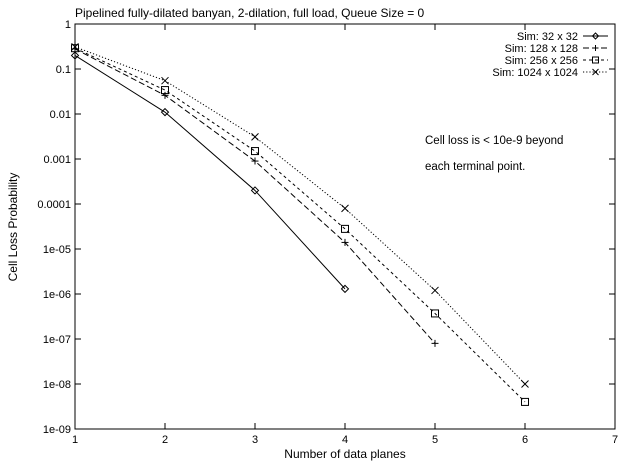  Describe the element at coordinates (475, 167) in the screenshot. I see `annotation-line-2: each terminal point.` at that location.